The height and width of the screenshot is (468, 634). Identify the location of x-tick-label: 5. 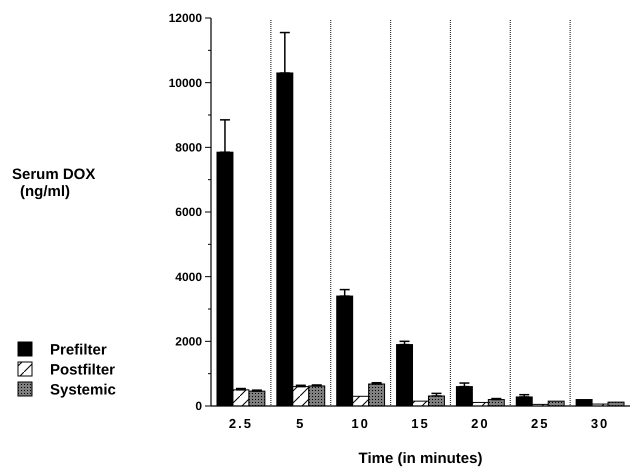
(301, 423).